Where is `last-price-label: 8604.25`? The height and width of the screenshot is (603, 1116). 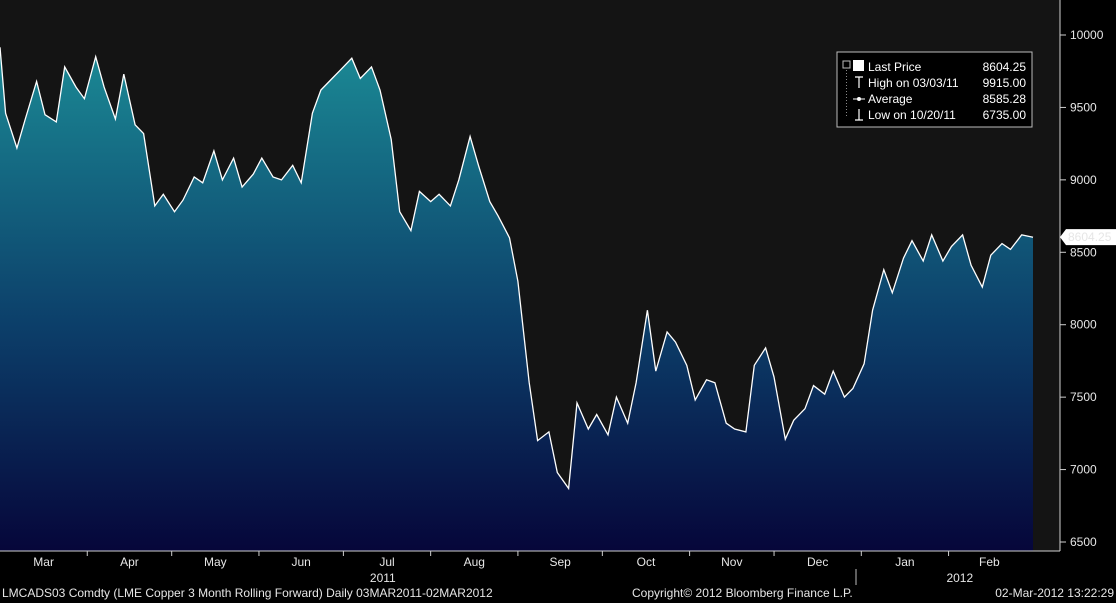
last-price-label: 8604.25 is located at coordinates (1090, 237).